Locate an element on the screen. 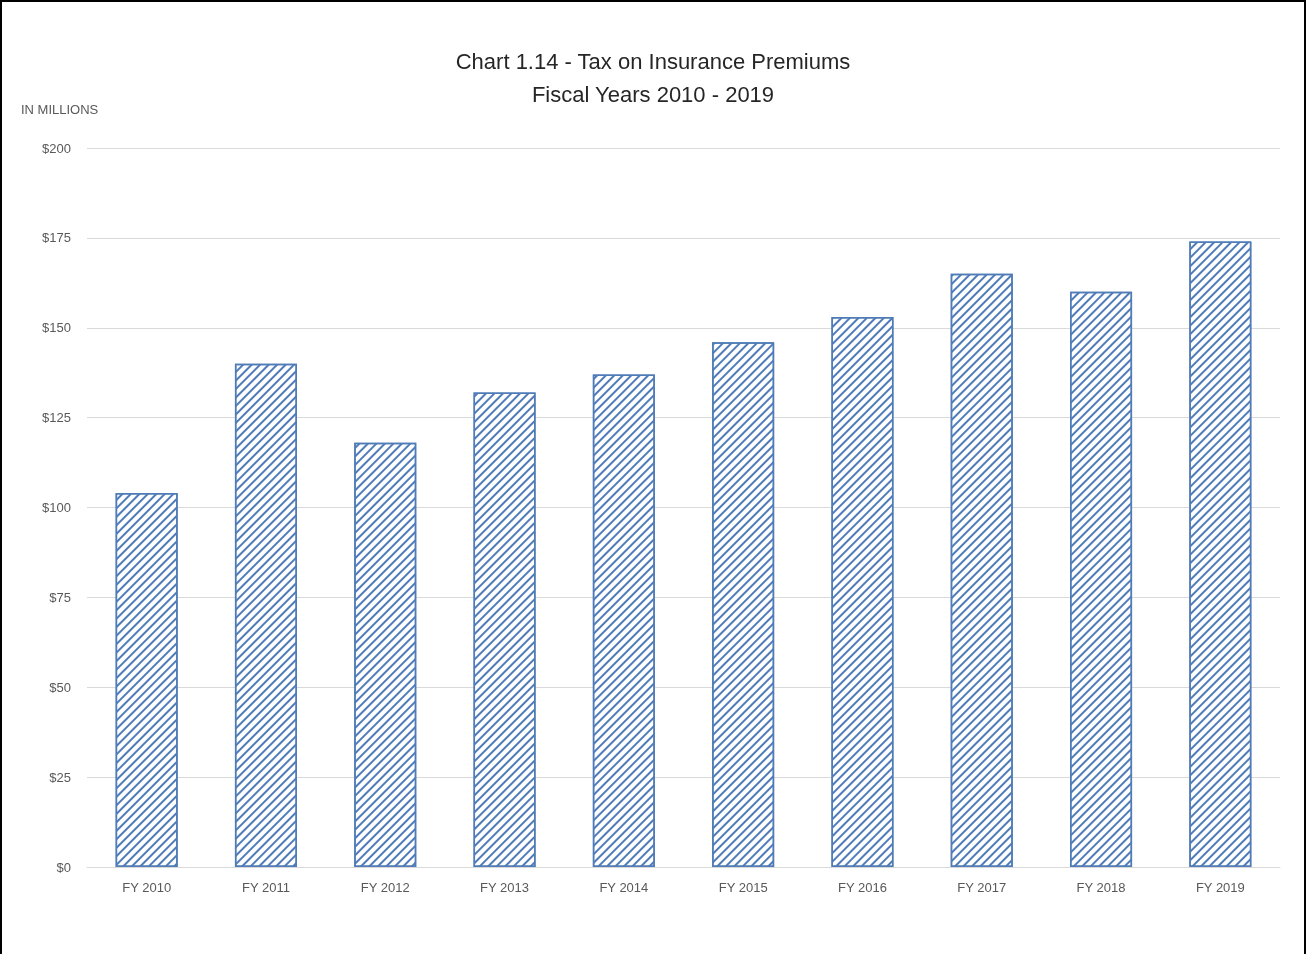  y-tick-label: $75 is located at coordinates (60, 597).